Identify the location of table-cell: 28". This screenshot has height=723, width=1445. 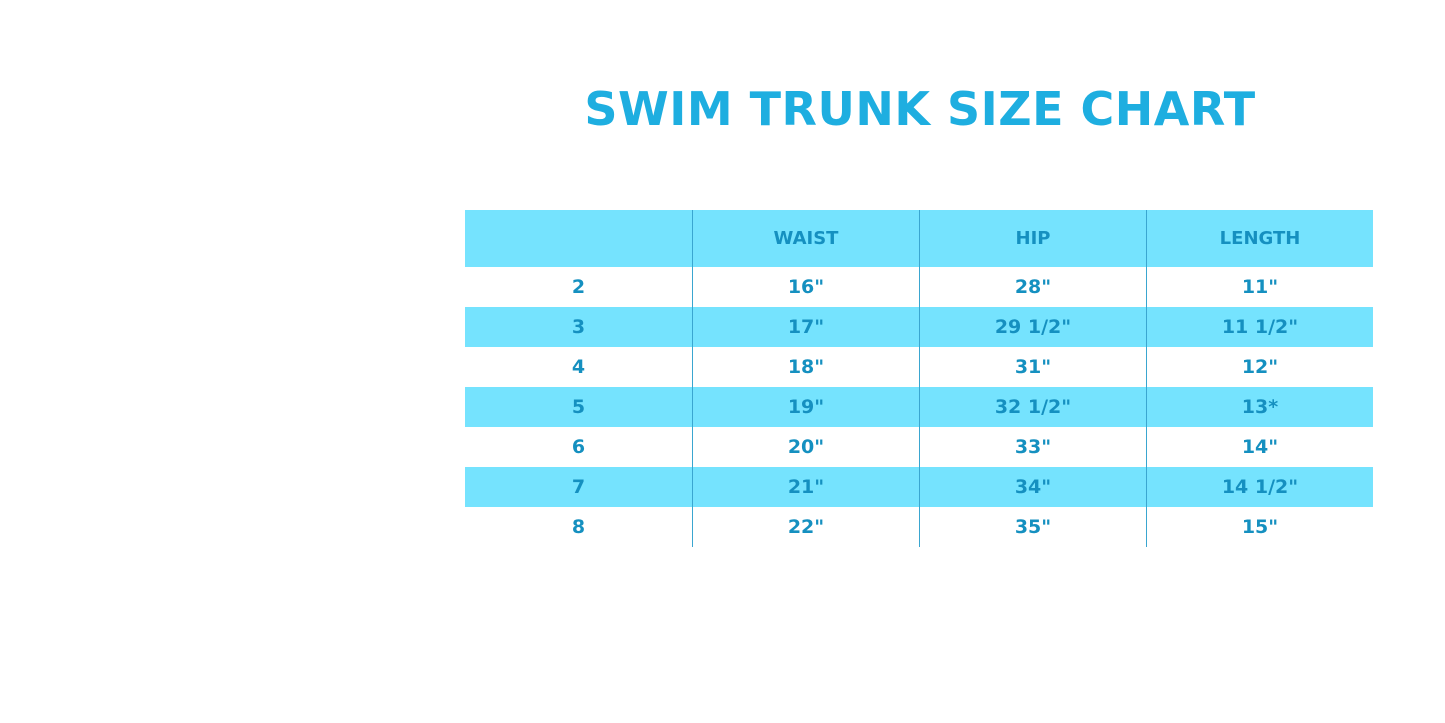
(1032, 287).